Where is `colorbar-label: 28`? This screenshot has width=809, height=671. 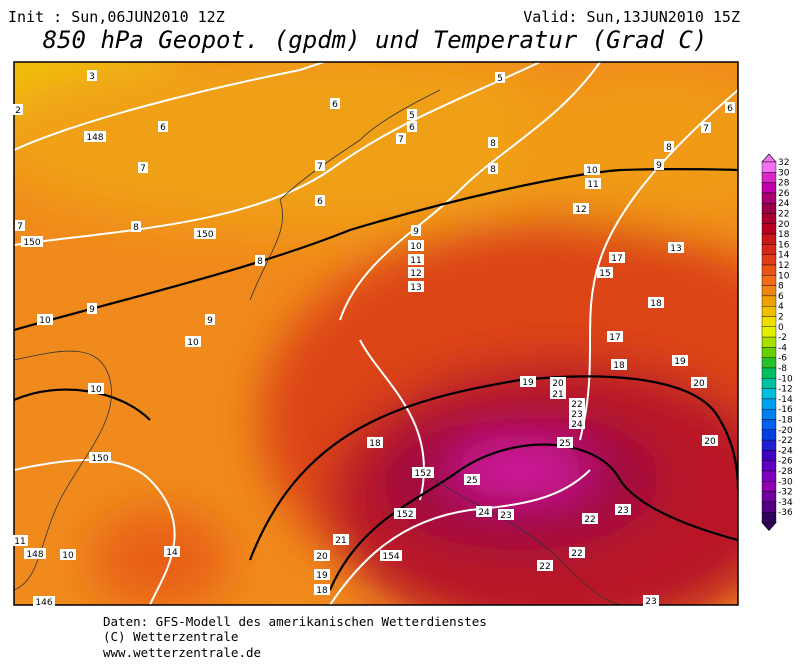
colorbar-label: 28 is located at coordinates (784, 184).